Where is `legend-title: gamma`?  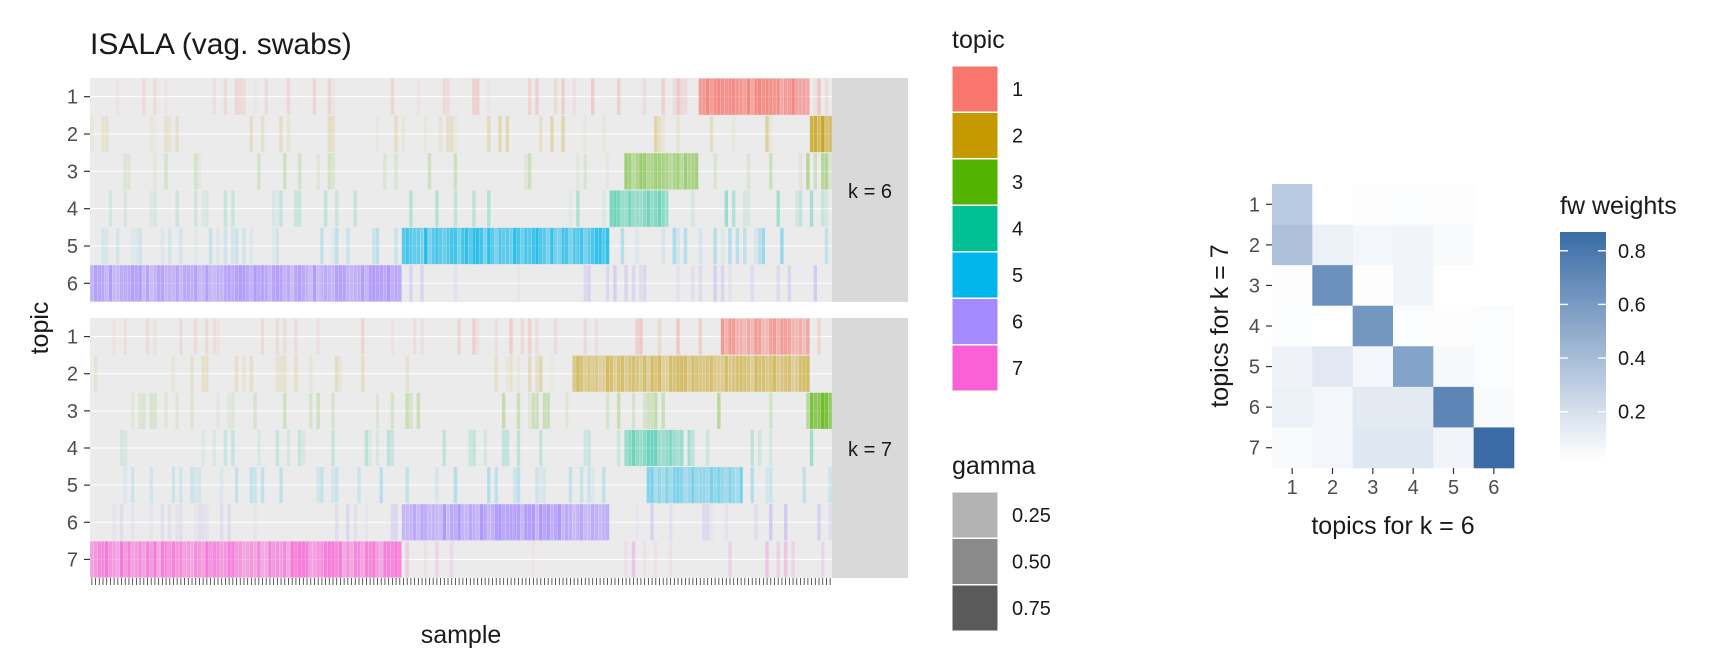 legend-title: gamma is located at coordinates (993, 466).